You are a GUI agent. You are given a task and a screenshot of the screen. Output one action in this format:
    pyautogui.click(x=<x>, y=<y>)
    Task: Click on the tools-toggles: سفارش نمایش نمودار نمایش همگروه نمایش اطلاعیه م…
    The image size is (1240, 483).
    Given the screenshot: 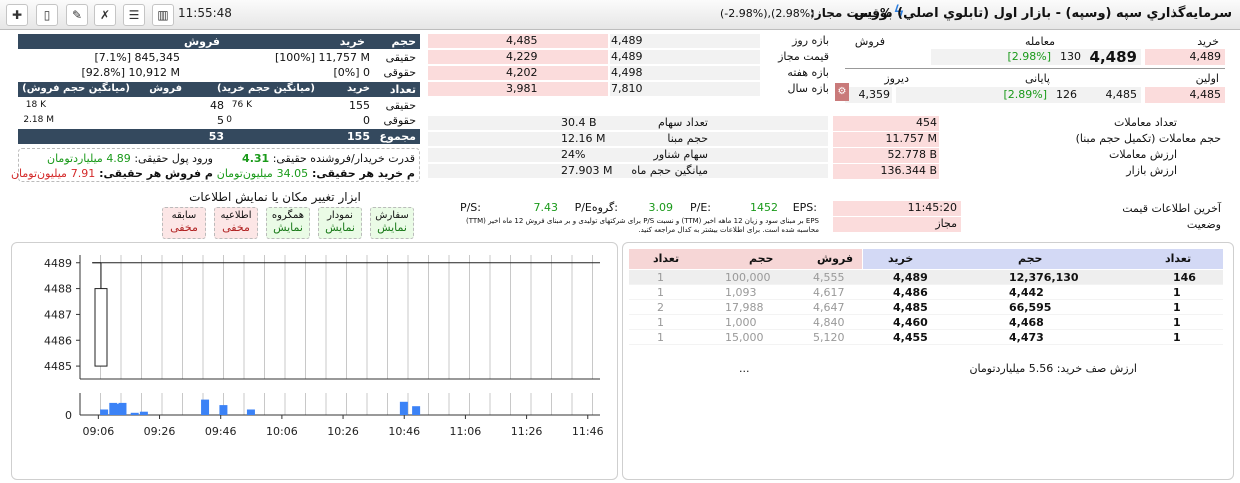 What is the action you would take?
    pyautogui.click(x=291, y=223)
    